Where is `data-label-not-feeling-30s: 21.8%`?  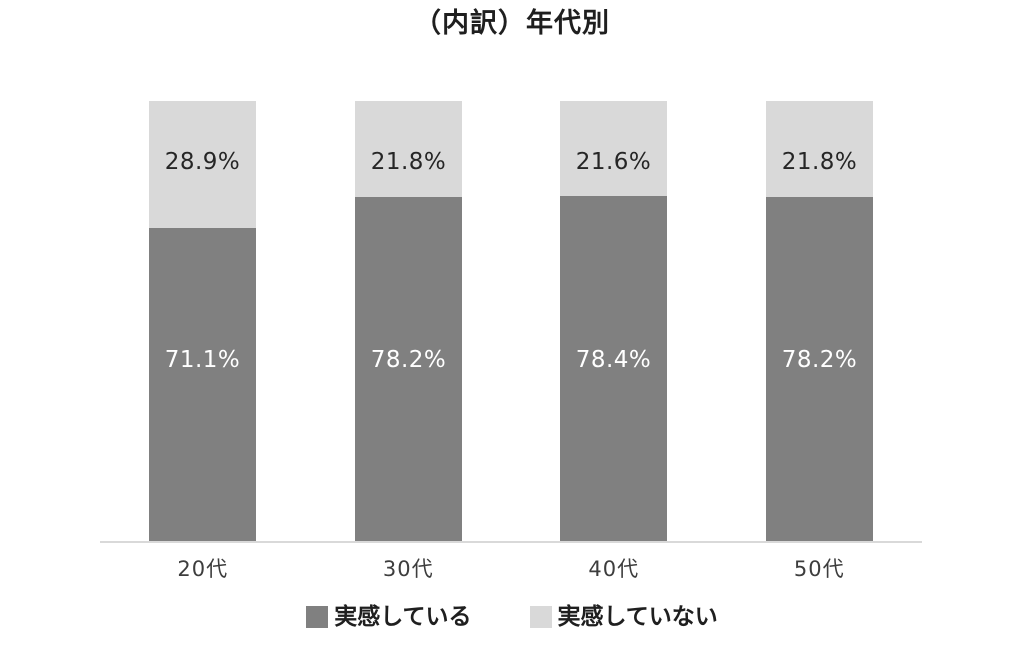 data-label-not-feeling-30s: 21.8% is located at coordinates (408, 162).